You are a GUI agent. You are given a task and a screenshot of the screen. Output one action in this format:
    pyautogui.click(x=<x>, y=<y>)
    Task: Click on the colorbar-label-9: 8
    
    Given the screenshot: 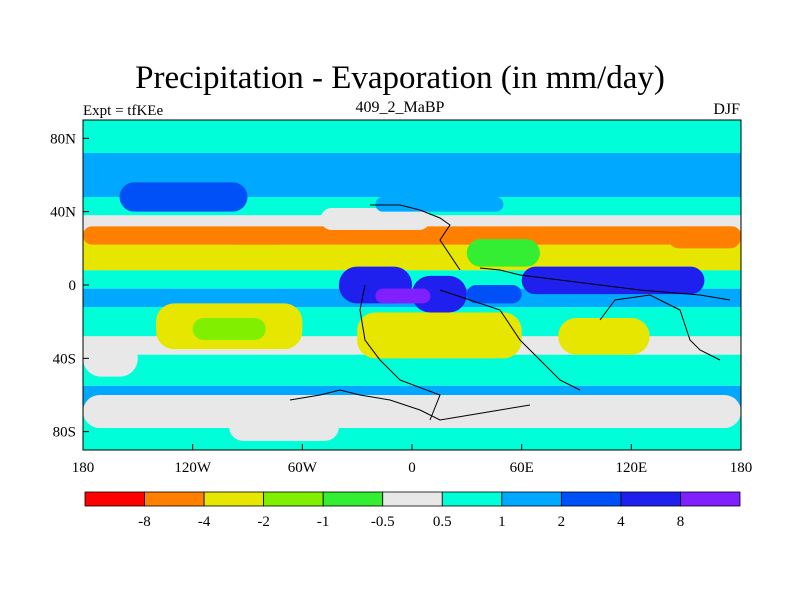 What is the action you would take?
    pyautogui.click(x=681, y=522)
    